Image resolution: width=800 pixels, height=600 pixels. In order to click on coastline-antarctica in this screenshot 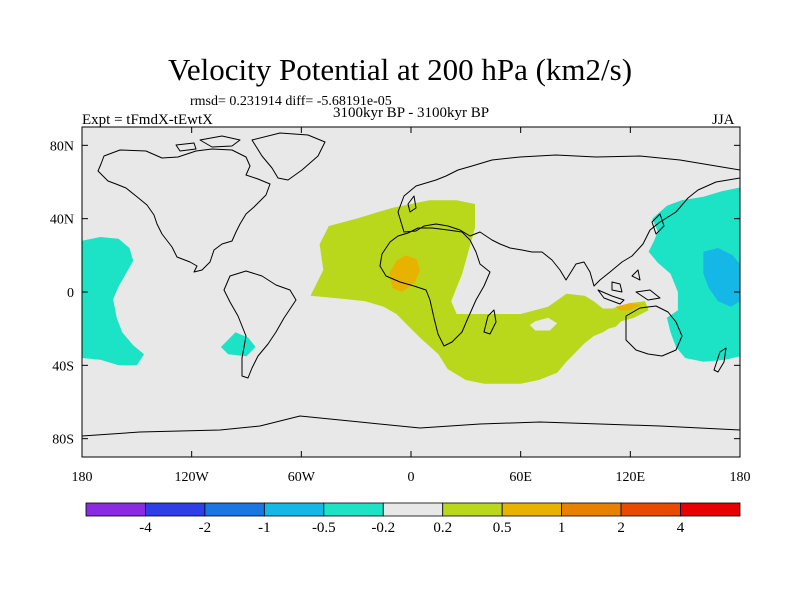, I will do `click(411, 436)`.